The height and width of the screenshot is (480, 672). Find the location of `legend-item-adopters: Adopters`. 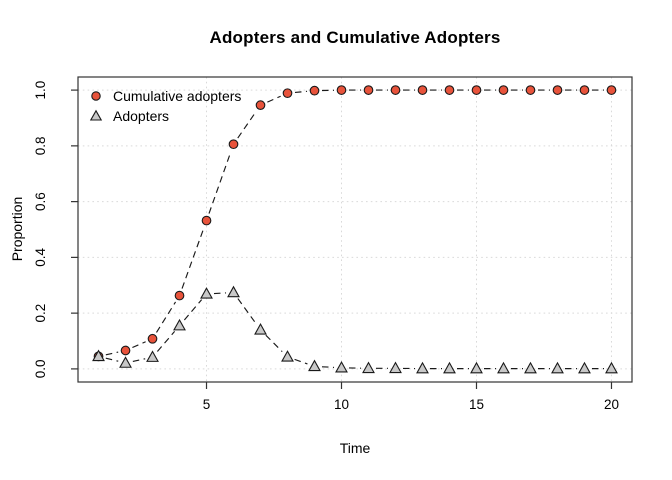

legend-item-adopters: Adopters is located at coordinates (164, 116).